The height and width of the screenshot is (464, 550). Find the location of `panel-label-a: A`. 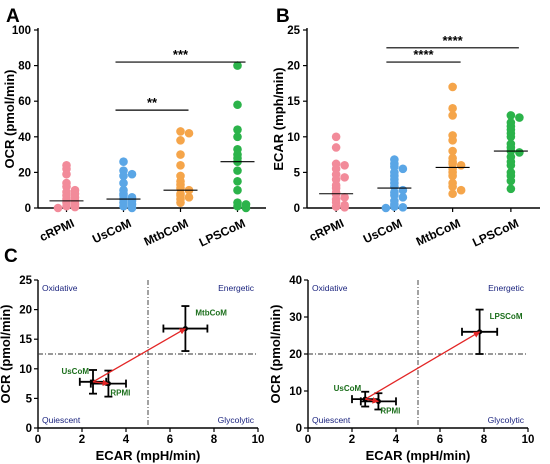

panel-label-a: A is located at coordinates (13, 16).